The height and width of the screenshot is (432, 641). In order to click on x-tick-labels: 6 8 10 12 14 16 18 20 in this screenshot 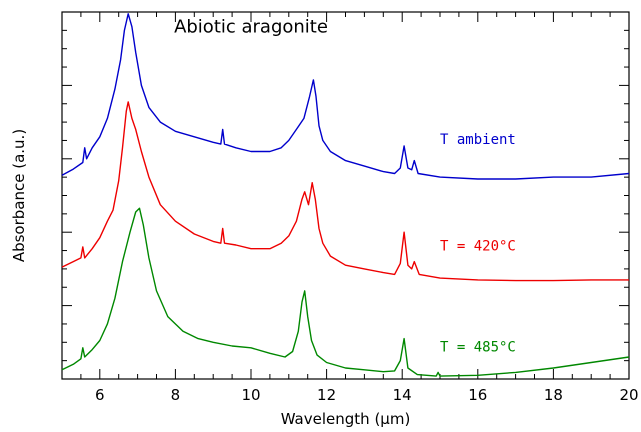, I will do `click(367, 395)`.